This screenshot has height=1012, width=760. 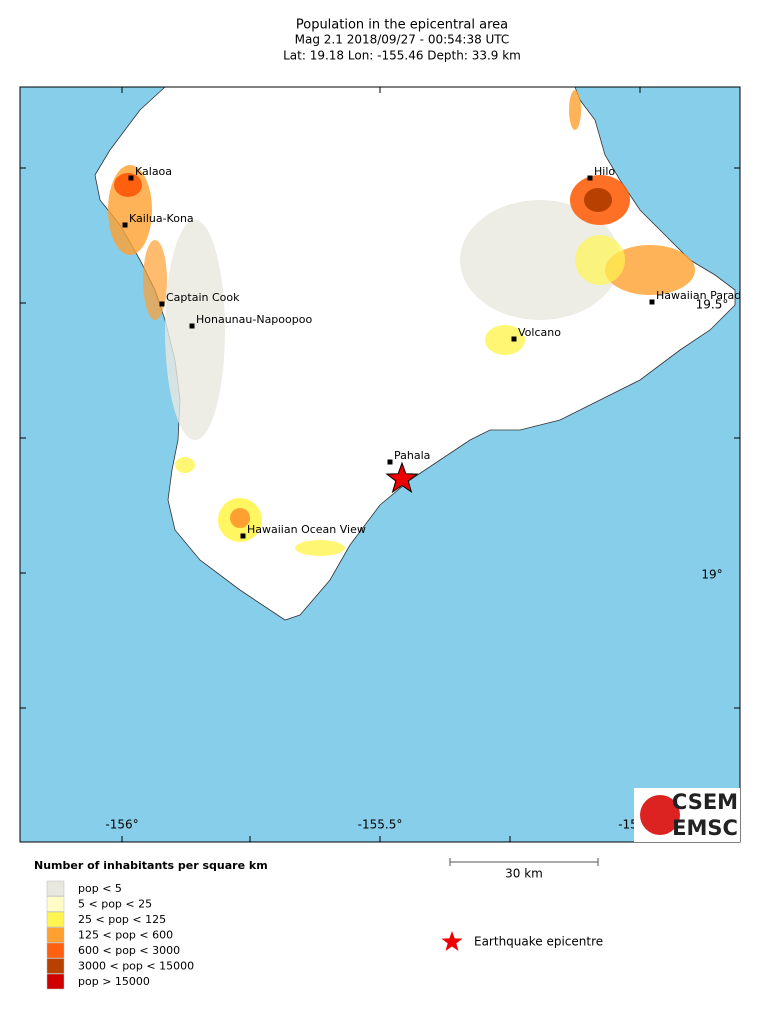 I want to click on legend-label: 5 < pop < 25, so click(x=115, y=904).